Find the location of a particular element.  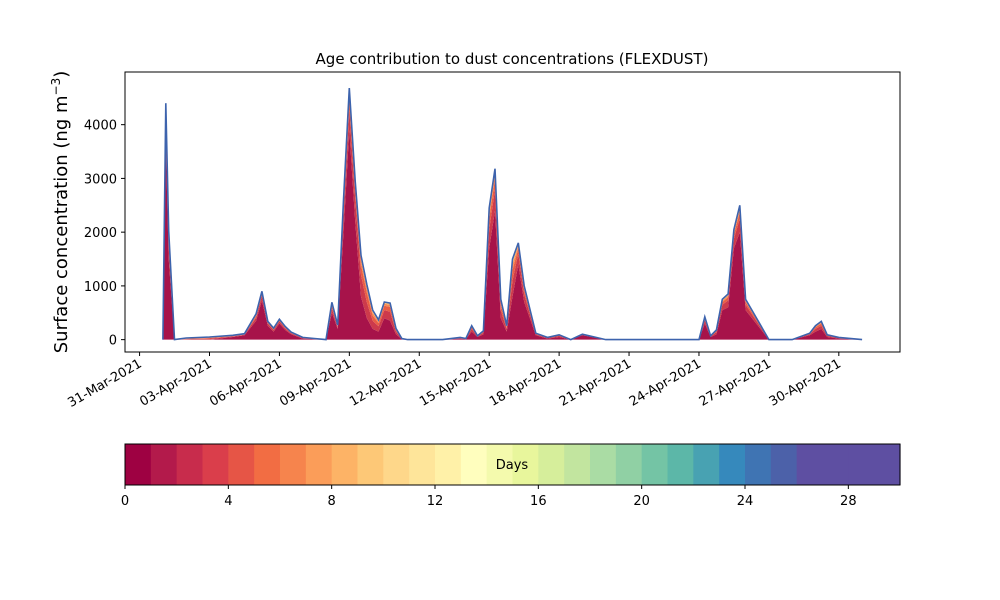

colorbar-tick-label: 0 is located at coordinates (125, 501).